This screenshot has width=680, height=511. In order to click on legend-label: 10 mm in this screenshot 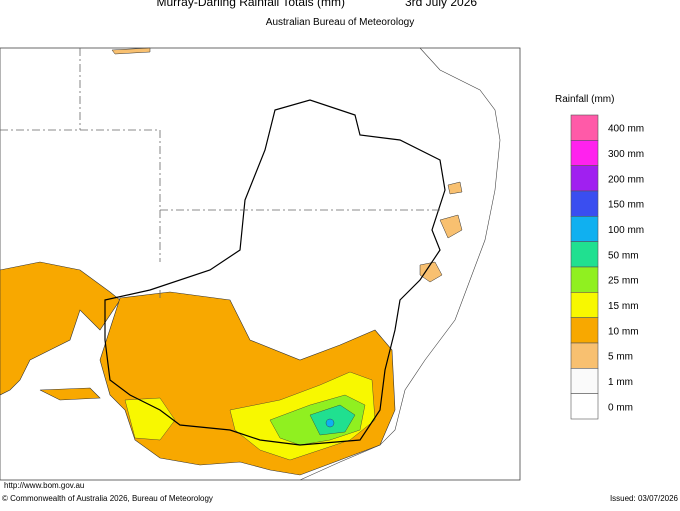, I will do `click(623, 331)`.